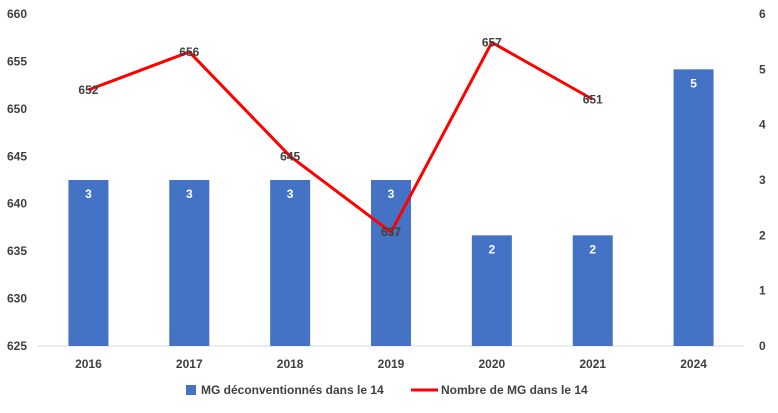  I want to click on left-axis-tick-label: 630, so click(17, 299).